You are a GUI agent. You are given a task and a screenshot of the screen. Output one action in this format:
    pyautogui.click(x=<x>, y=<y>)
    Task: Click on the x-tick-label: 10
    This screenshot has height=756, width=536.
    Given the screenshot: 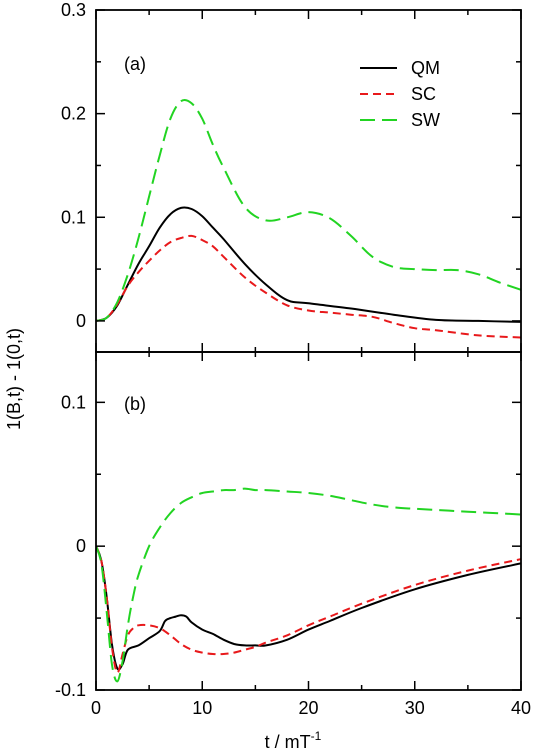 What is the action you would take?
    pyautogui.click(x=202, y=708)
    